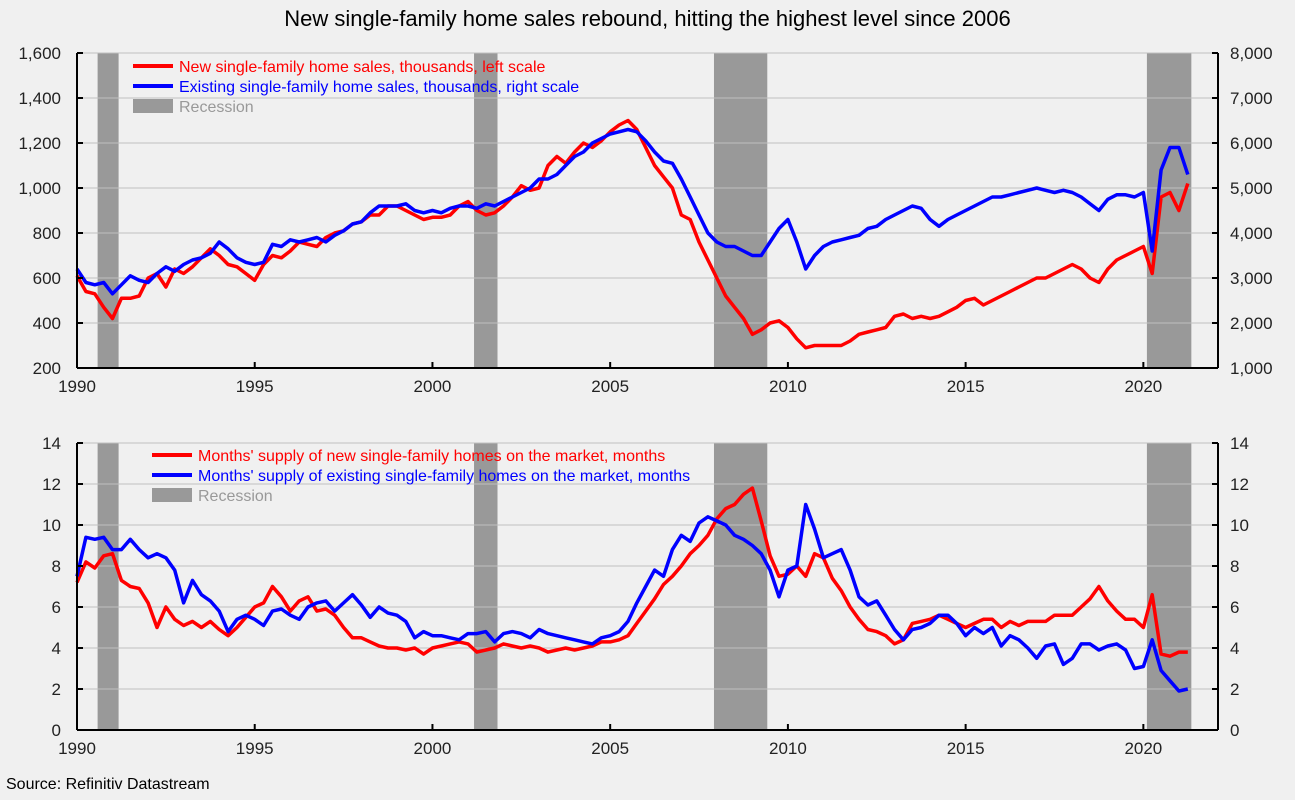 This screenshot has width=1295, height=800. I want to click on y-tick-label-left: 1,000, so click(39, 188).